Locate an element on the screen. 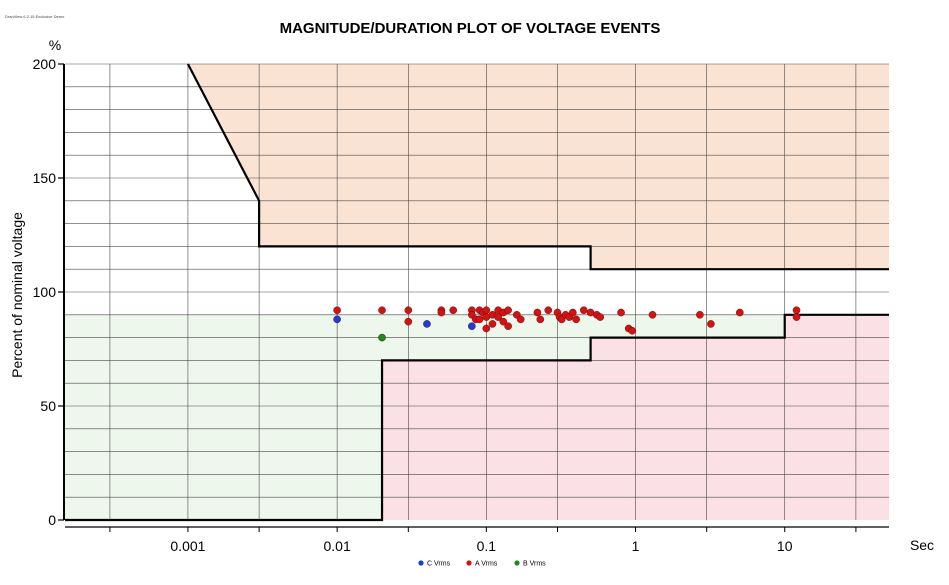  y-tick-label: 100 is located at coordinates (45, 292).